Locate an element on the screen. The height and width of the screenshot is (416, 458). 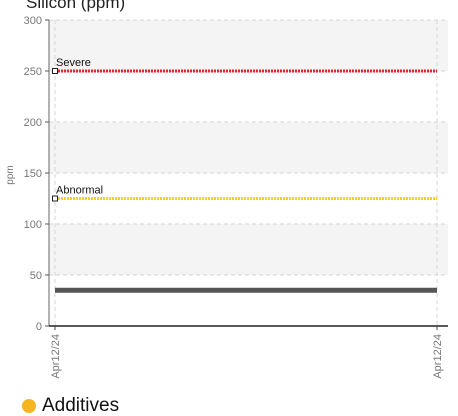
y-tick-label: 150 is located at coordinates (33, 174).